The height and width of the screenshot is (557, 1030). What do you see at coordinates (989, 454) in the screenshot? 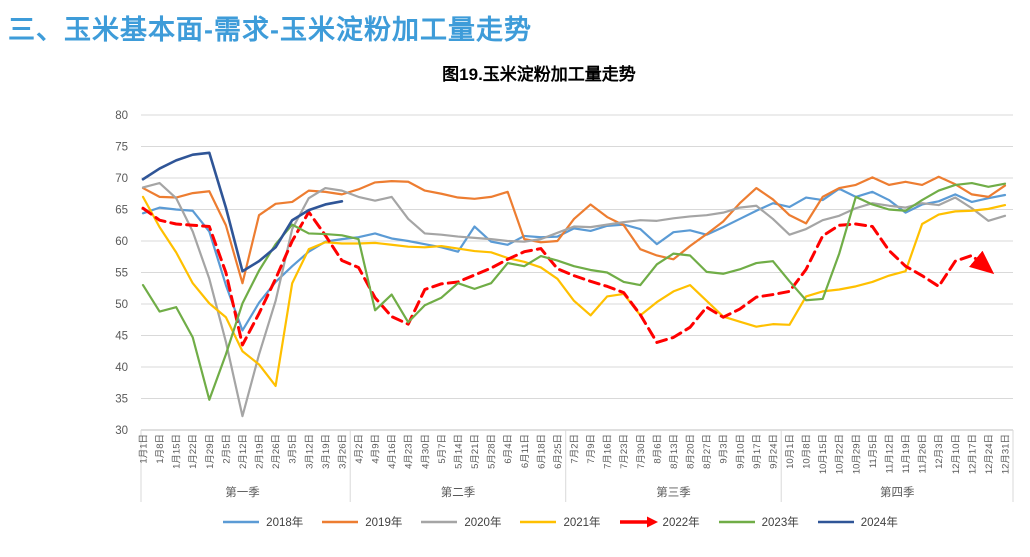
I see `x-axis-label: 12月24日` at bounding box center [989, 454].